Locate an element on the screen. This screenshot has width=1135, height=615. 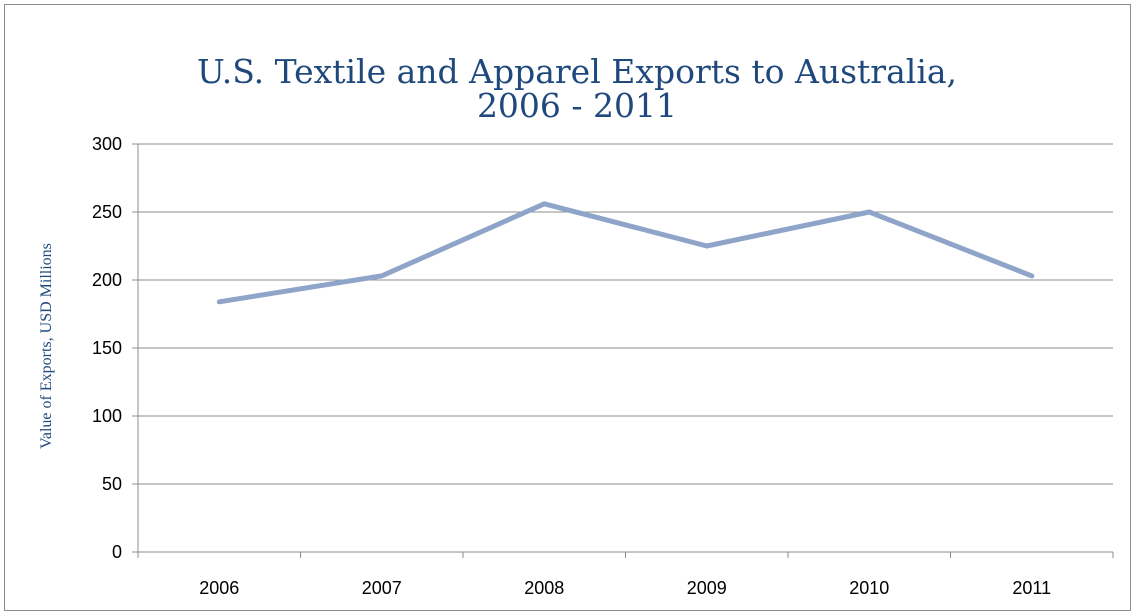
y-tick-label-50: 50 is located at coordinates (112, 484).